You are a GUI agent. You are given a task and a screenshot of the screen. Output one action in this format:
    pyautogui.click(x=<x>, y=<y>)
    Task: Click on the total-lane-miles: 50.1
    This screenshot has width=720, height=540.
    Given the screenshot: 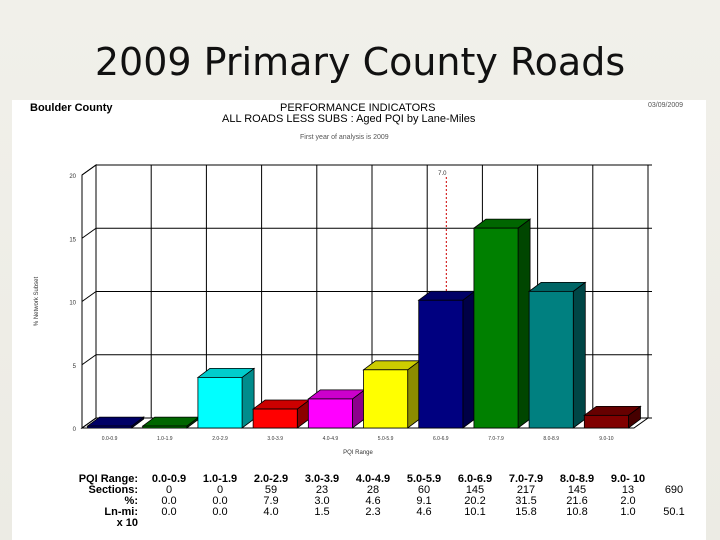 What is the action you would take?
    pyautogui.click(x=674, y=512)
    